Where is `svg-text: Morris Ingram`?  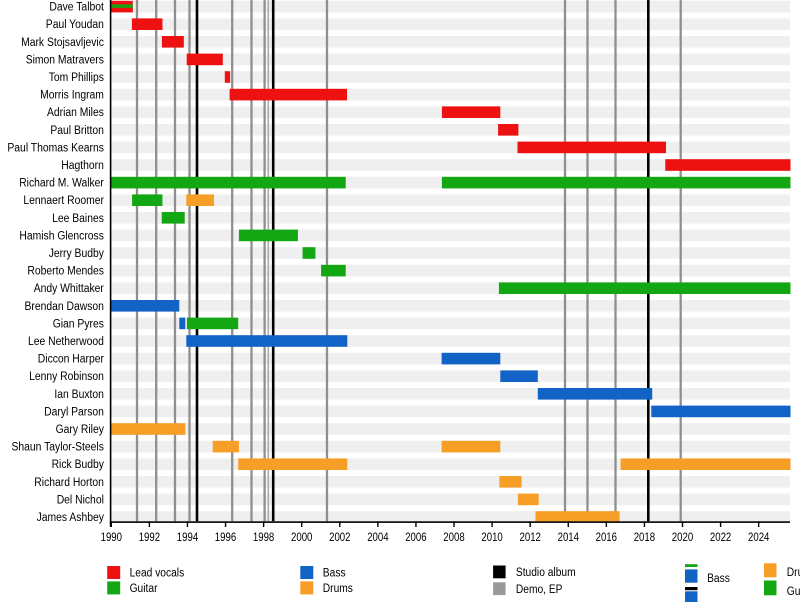 svg-text: Morris Ingram is located at coordinates (72, 96).